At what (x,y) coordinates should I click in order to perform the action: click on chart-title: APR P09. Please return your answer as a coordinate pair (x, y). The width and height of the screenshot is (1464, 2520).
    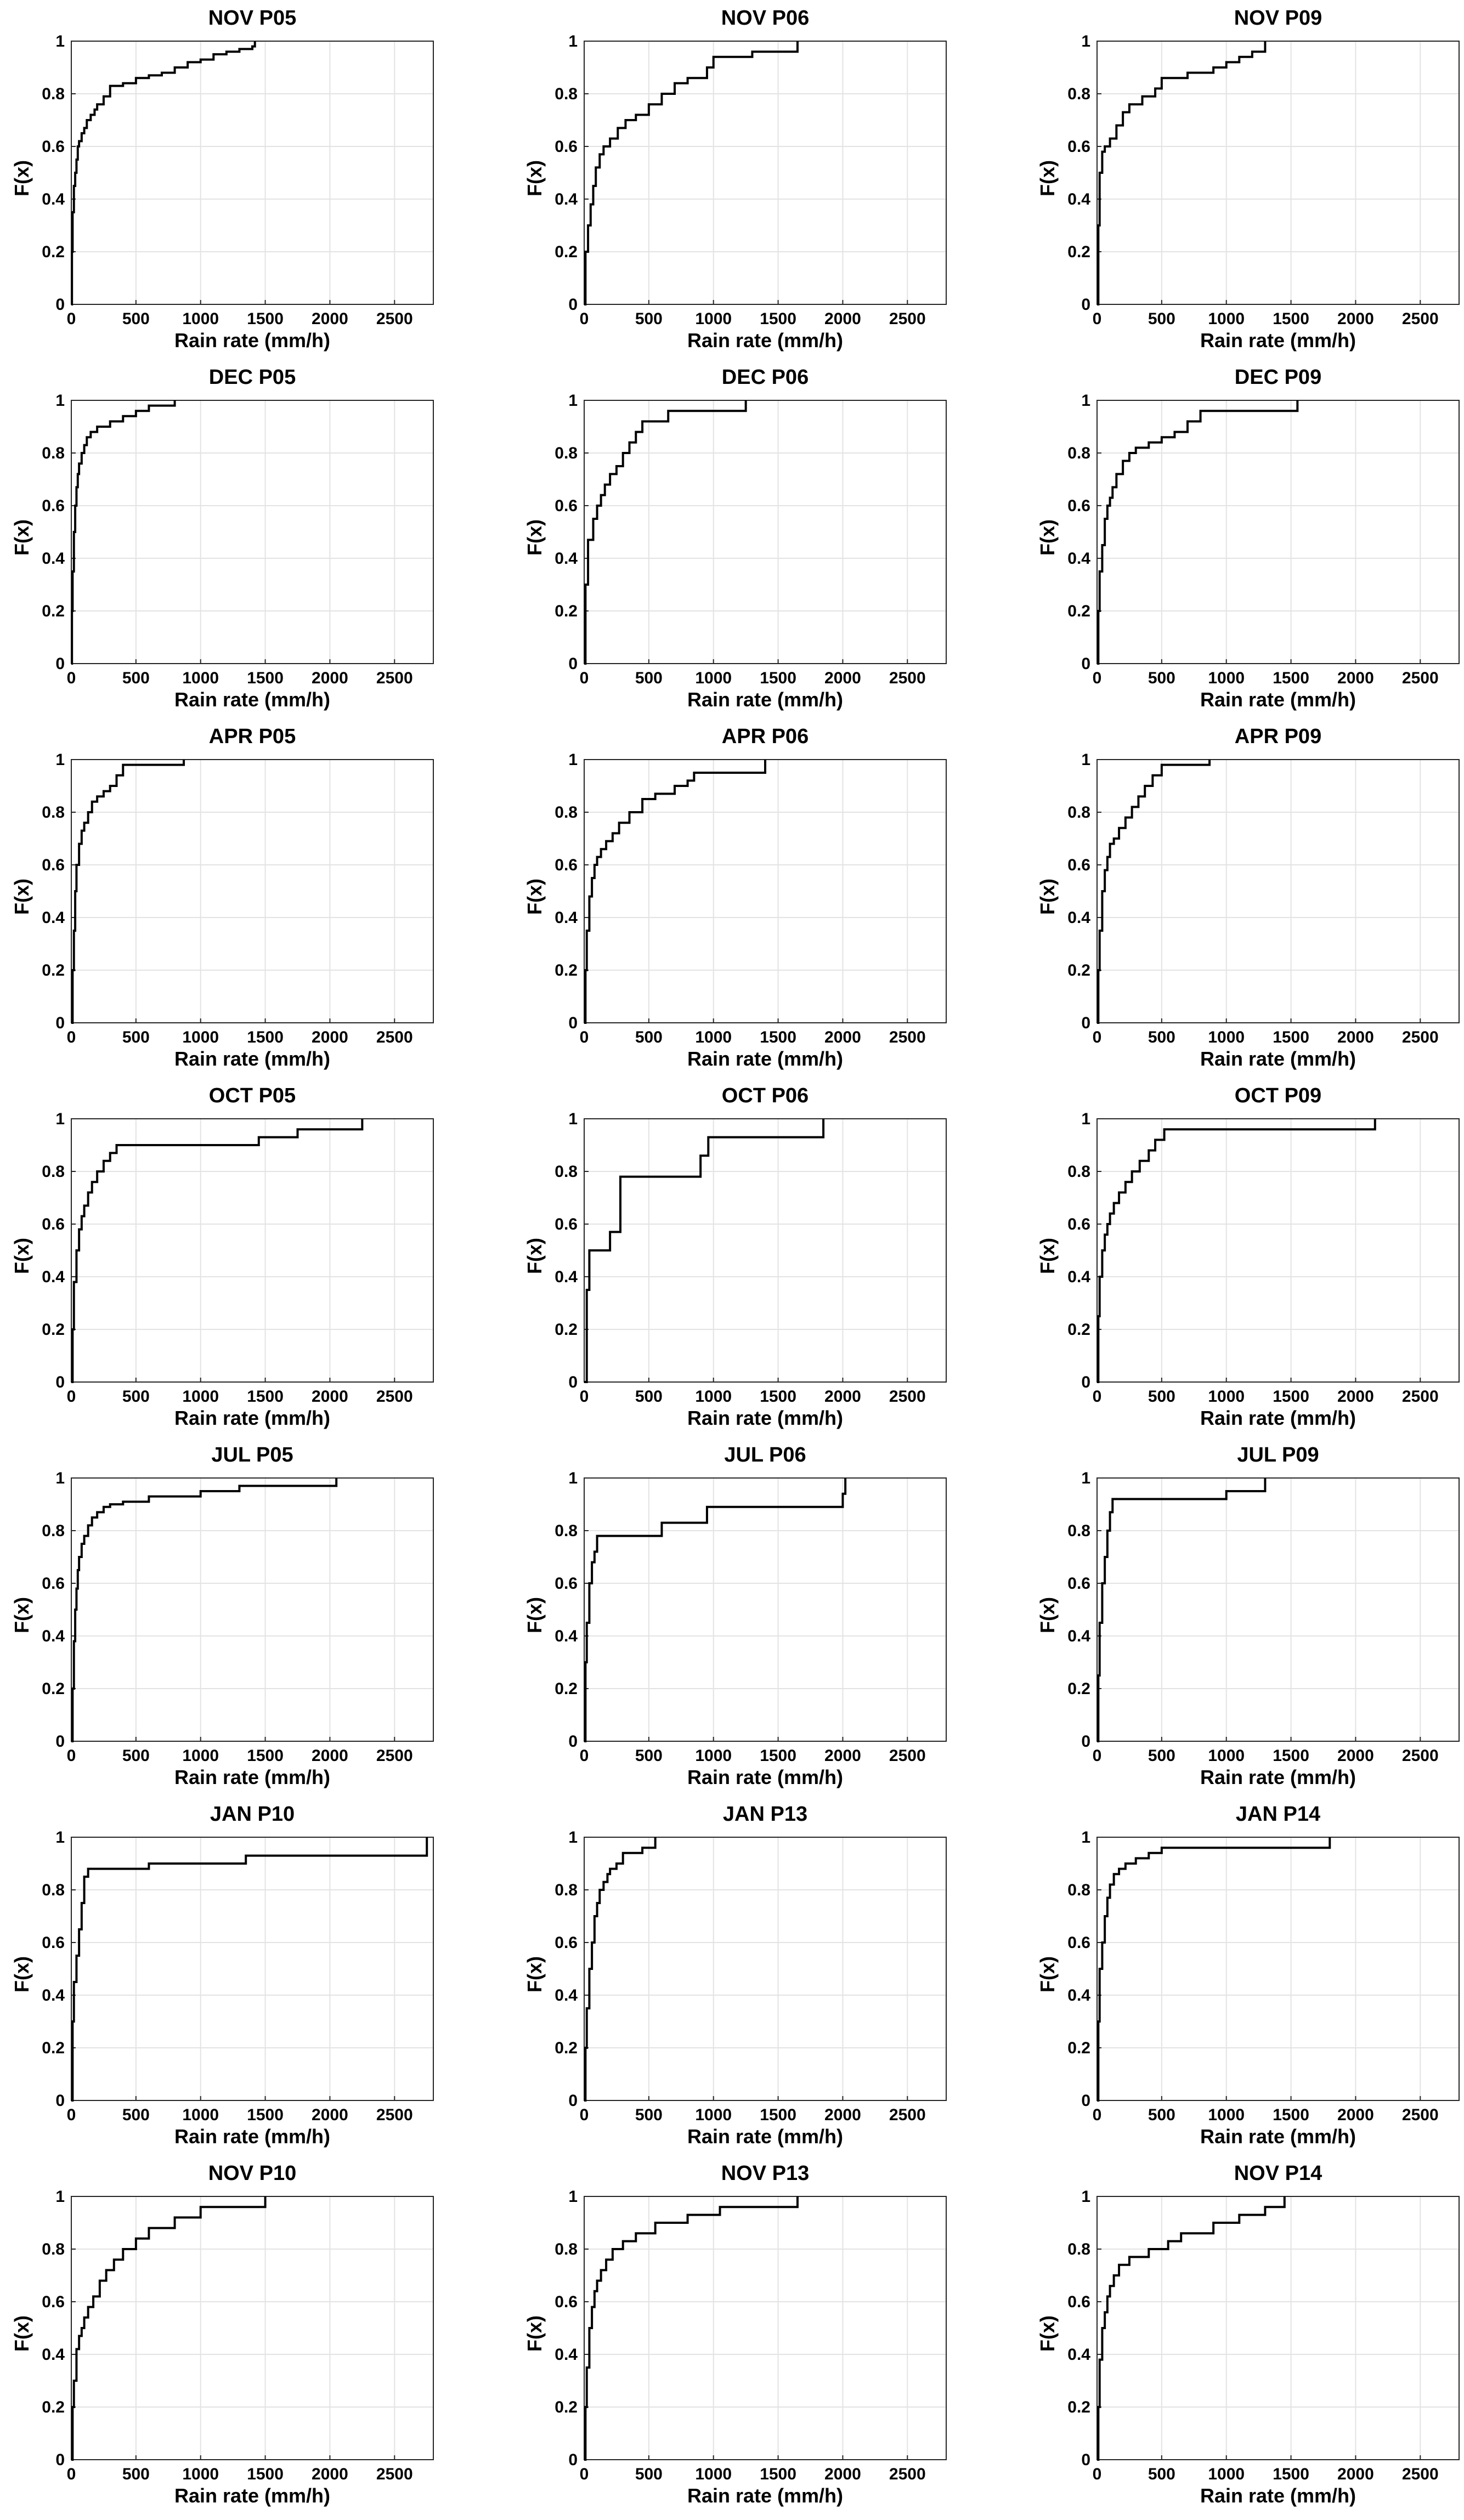
    Looking at the image, I should click on (1278, 736).